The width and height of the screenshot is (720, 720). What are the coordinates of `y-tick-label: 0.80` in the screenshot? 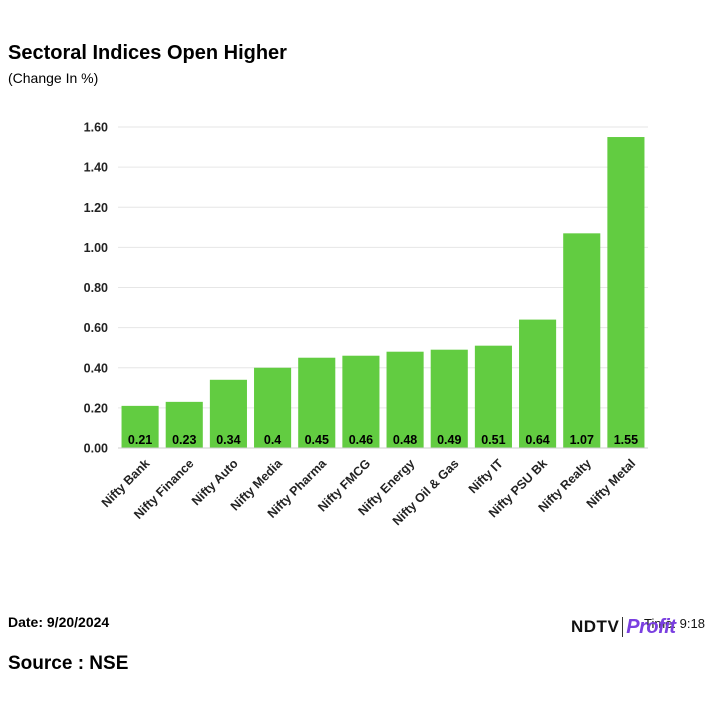 It's located at (96, 288).